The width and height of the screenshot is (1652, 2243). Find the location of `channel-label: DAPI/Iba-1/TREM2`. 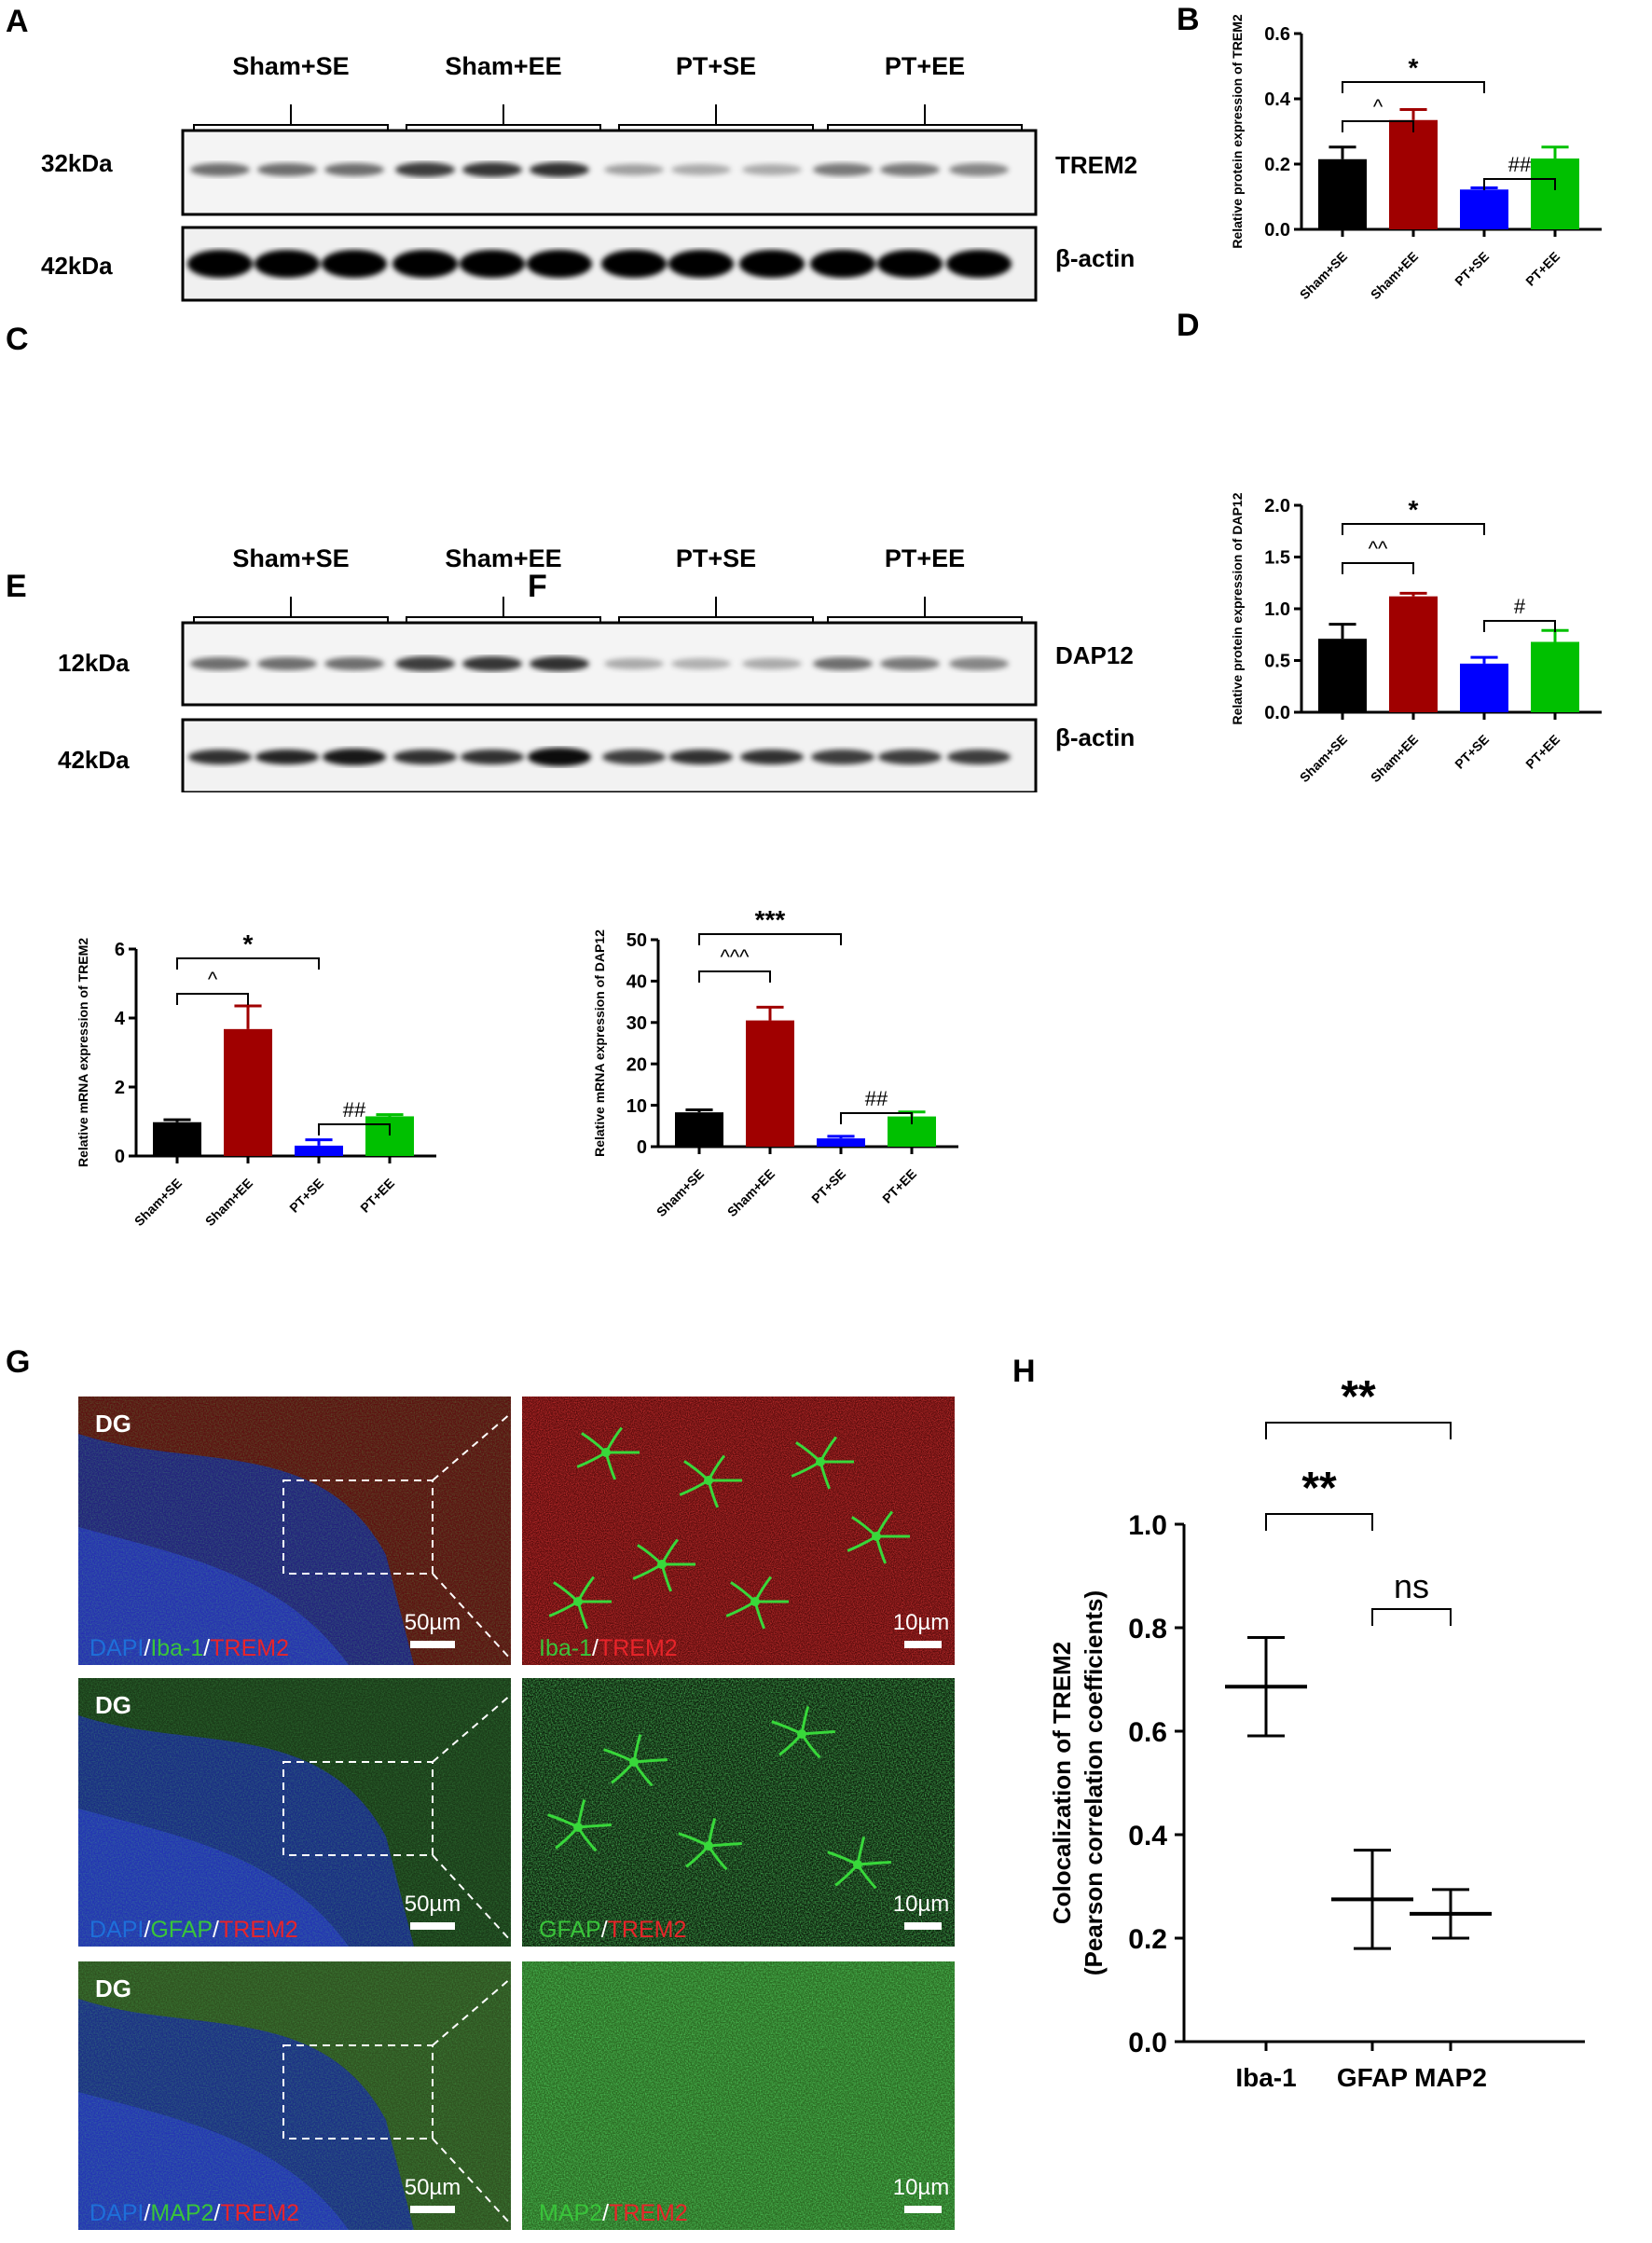

channel-label: DAPI/Iba-1/TREM2 is located at coordinates (189, 1648).